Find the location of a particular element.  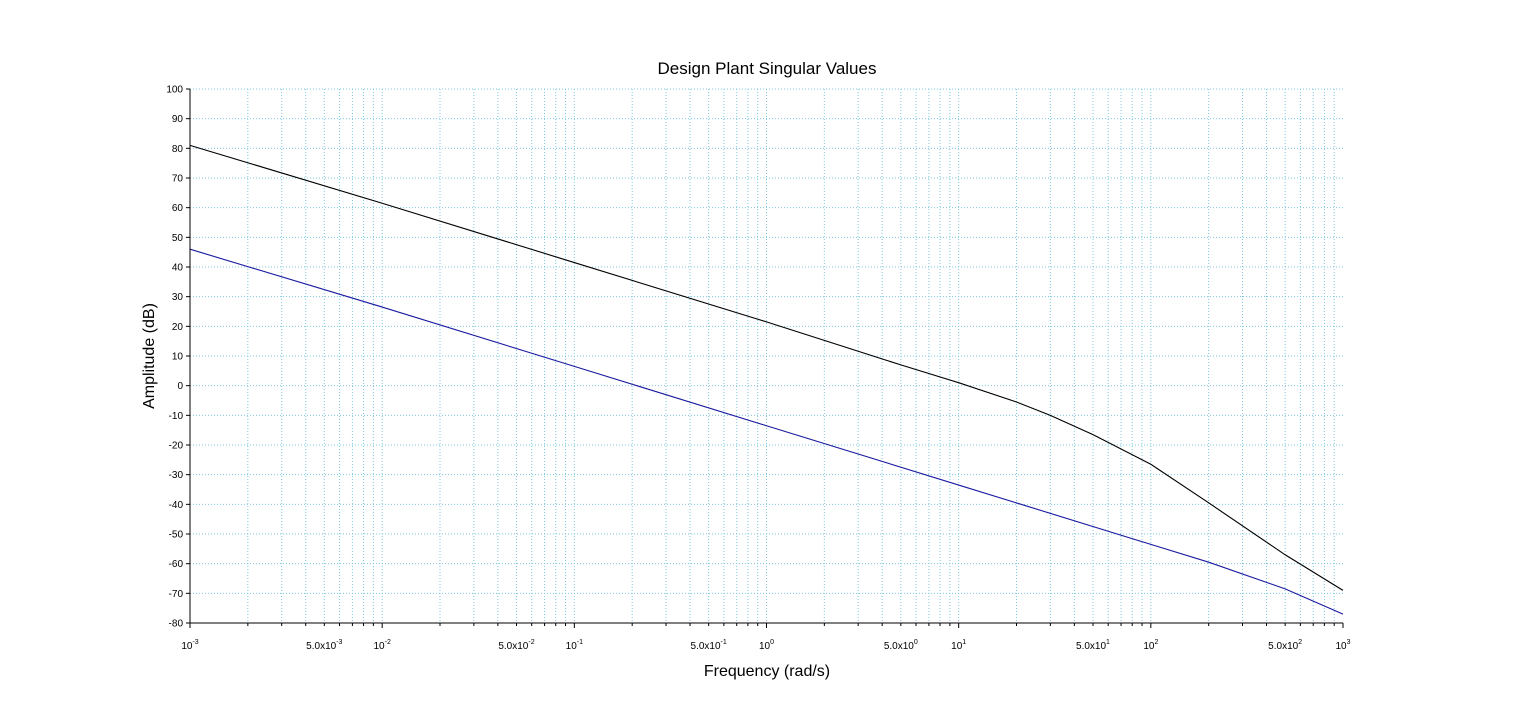

y-tick-label: 0 is located at coordinates (180, 386).